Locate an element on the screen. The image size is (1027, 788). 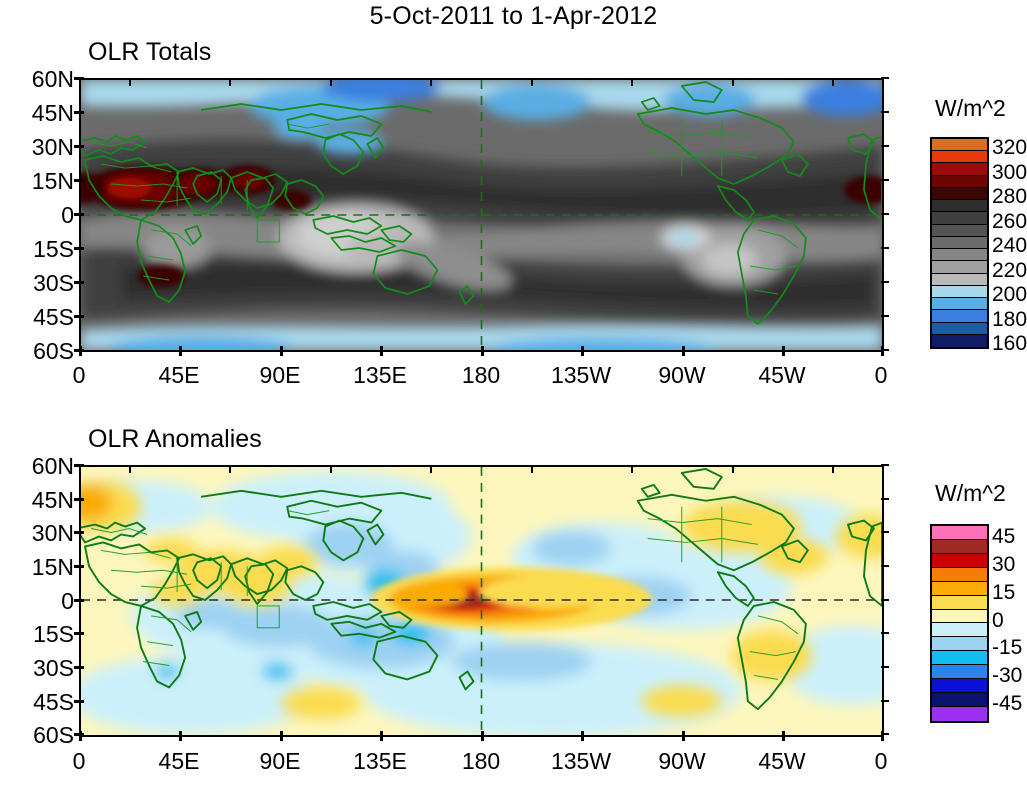
colorbar-anomalies-label-4: -15 is located at coordinates (1007, 648).